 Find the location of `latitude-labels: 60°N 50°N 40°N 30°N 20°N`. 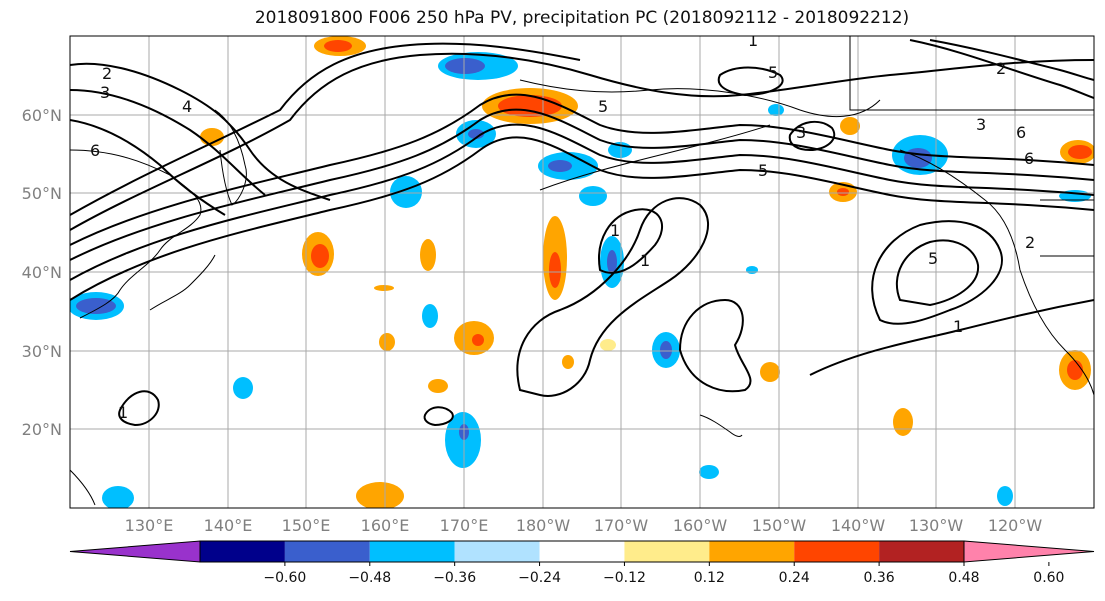

latitude-labels: 60°N 50°N 40°N 30°N 20°N is located at coordinates (42, 272).